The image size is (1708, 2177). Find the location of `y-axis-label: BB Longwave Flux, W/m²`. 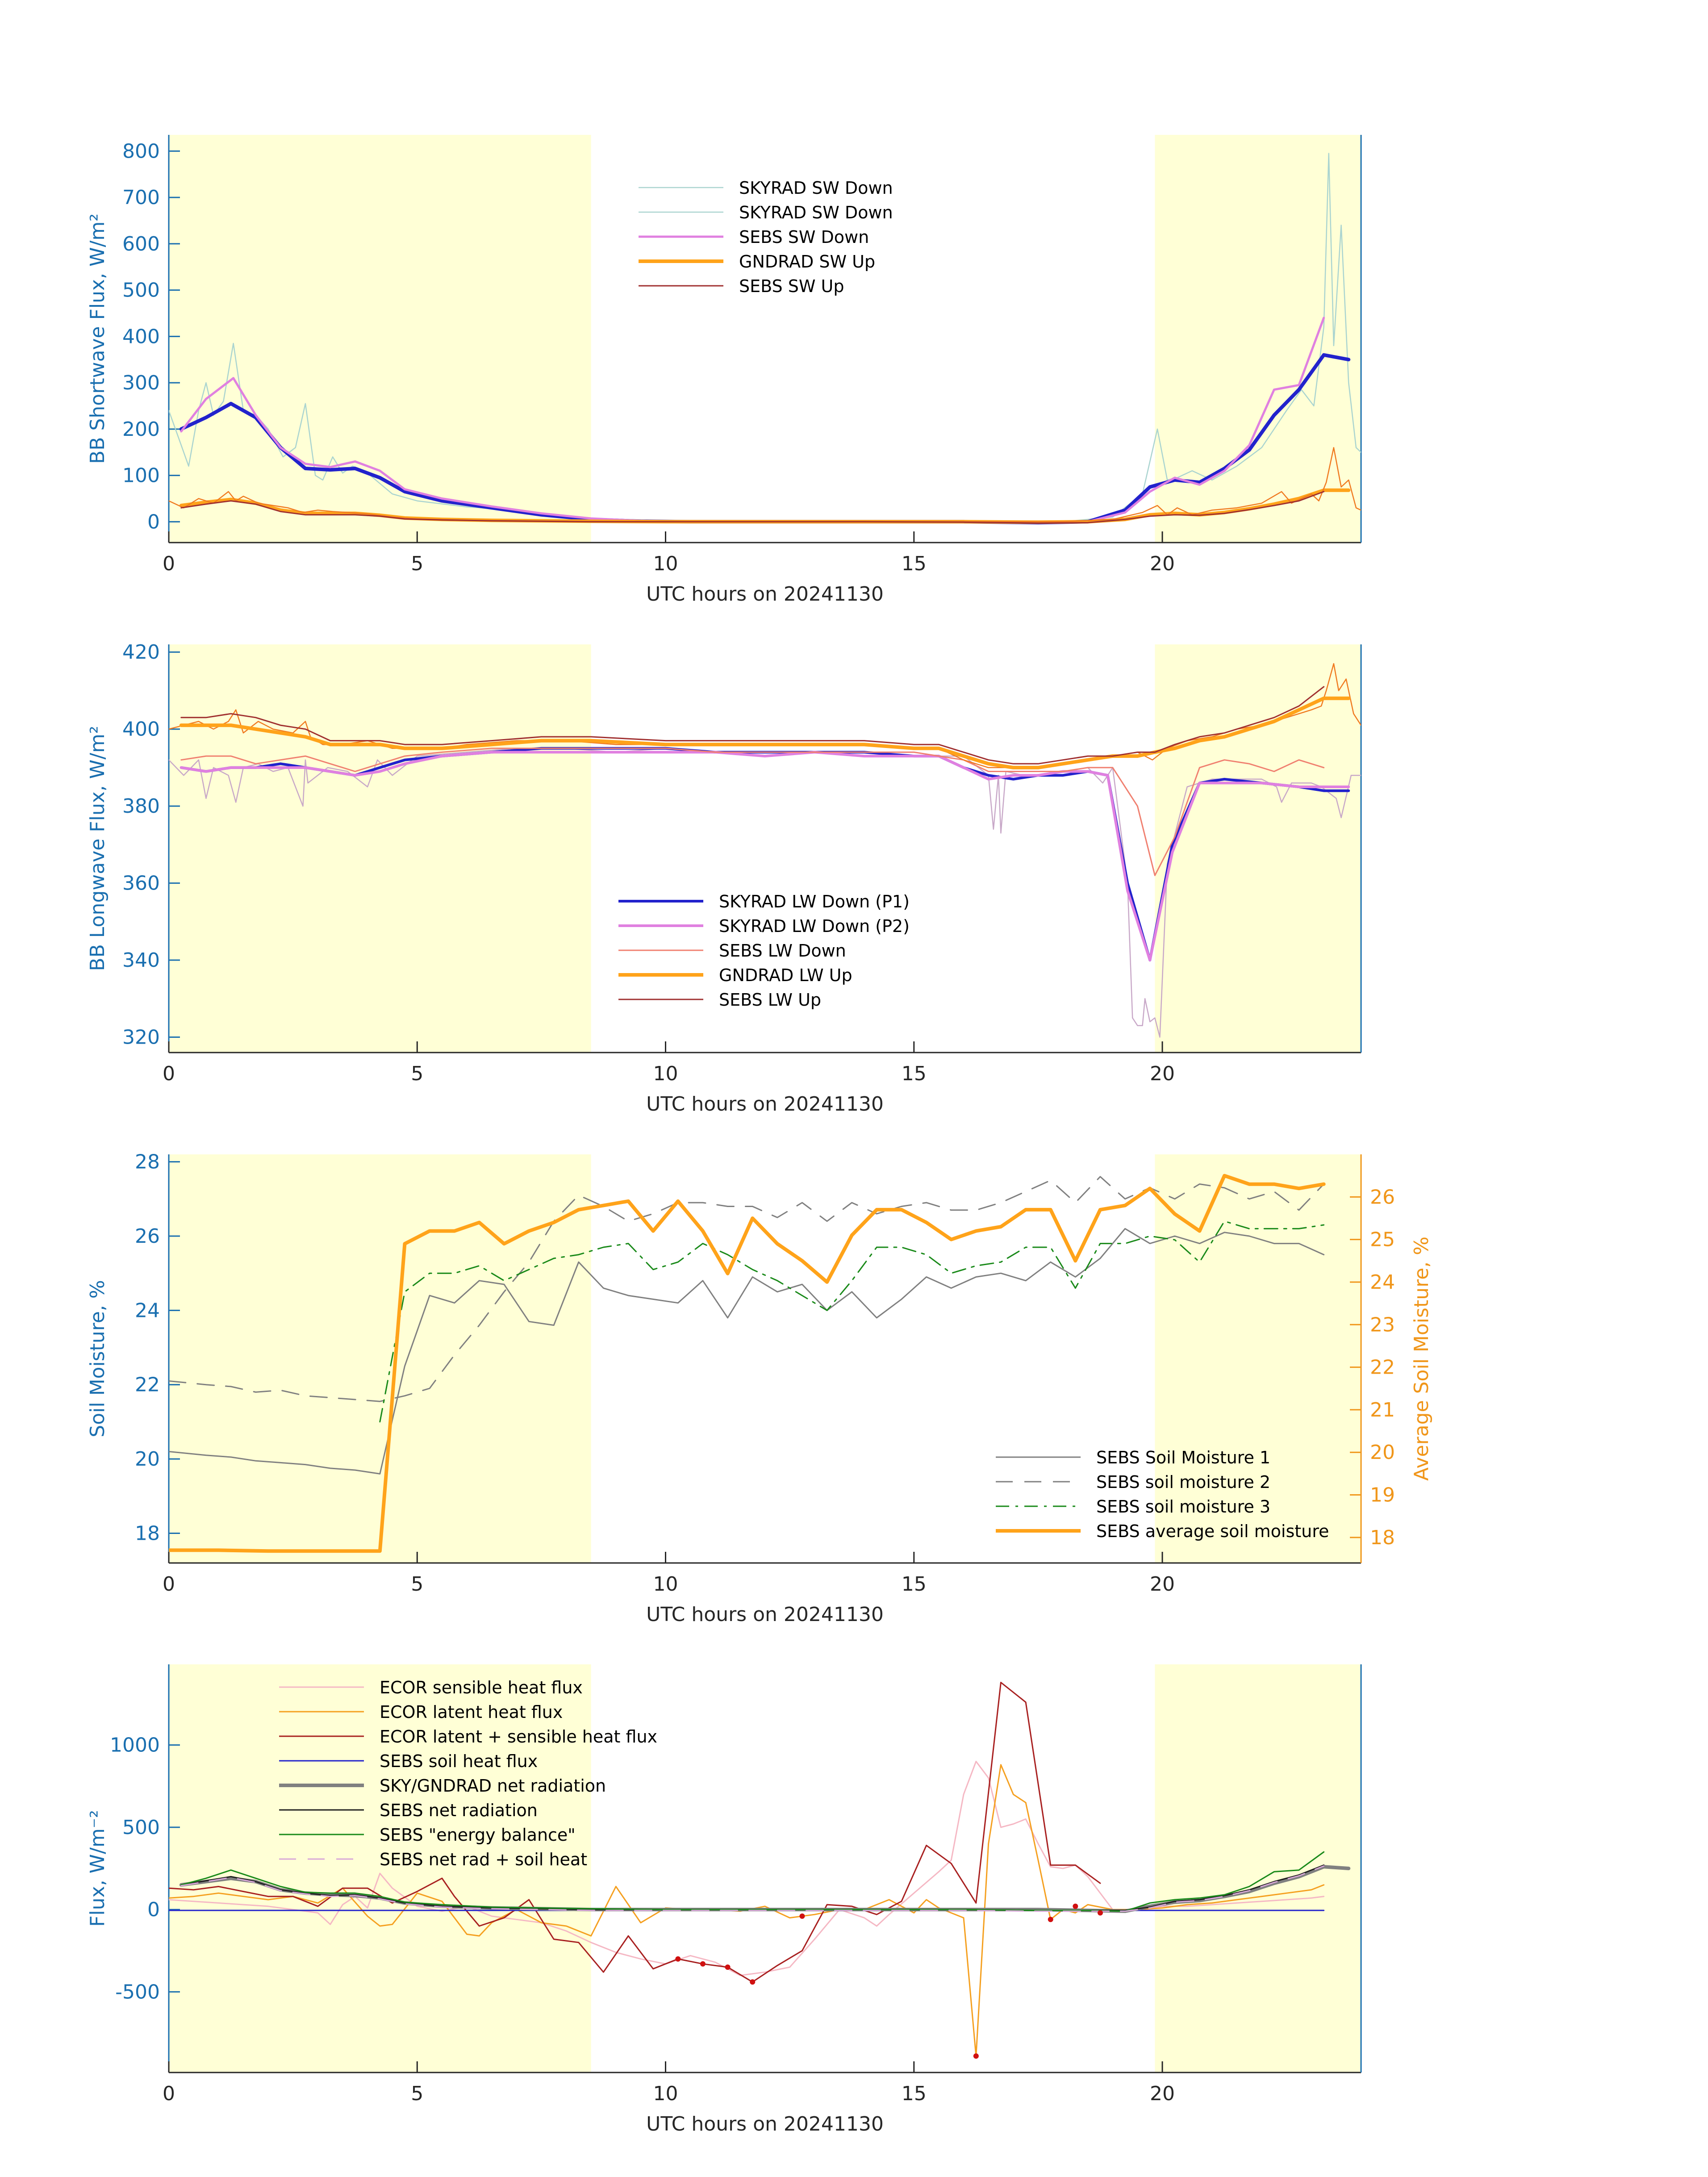

y-axis-label: BB Longwave Flux, W/m² is located at coordinates (97, 848).